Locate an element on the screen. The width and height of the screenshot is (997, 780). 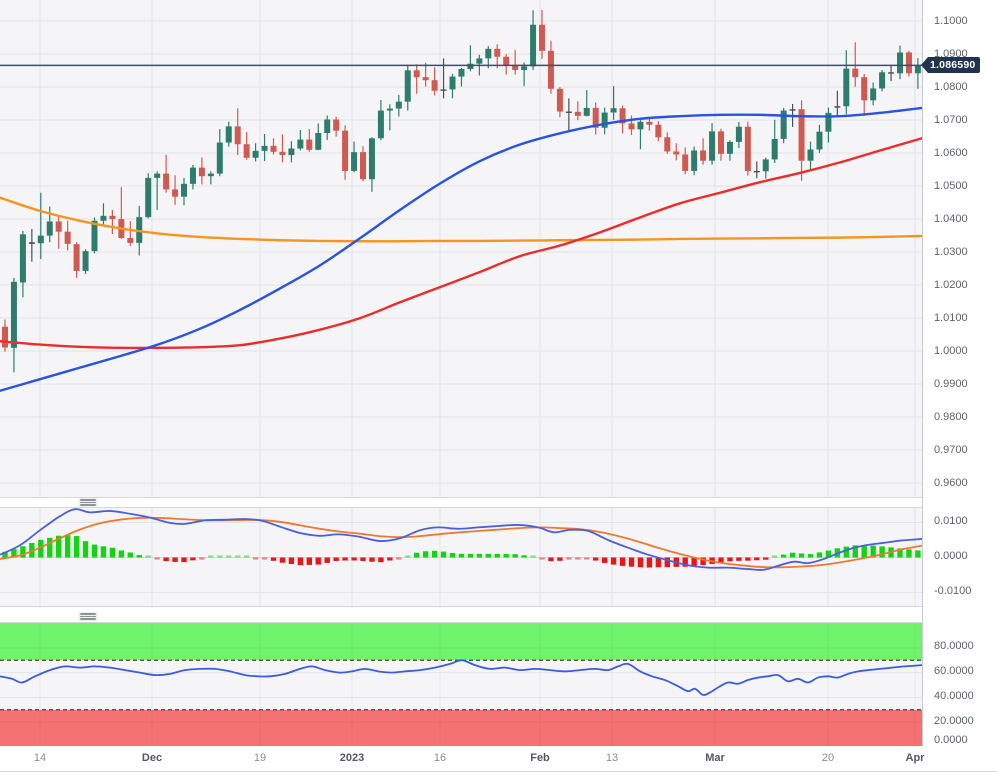
price-axis-tick: 1.0300 is located at coordinates (951, 251).